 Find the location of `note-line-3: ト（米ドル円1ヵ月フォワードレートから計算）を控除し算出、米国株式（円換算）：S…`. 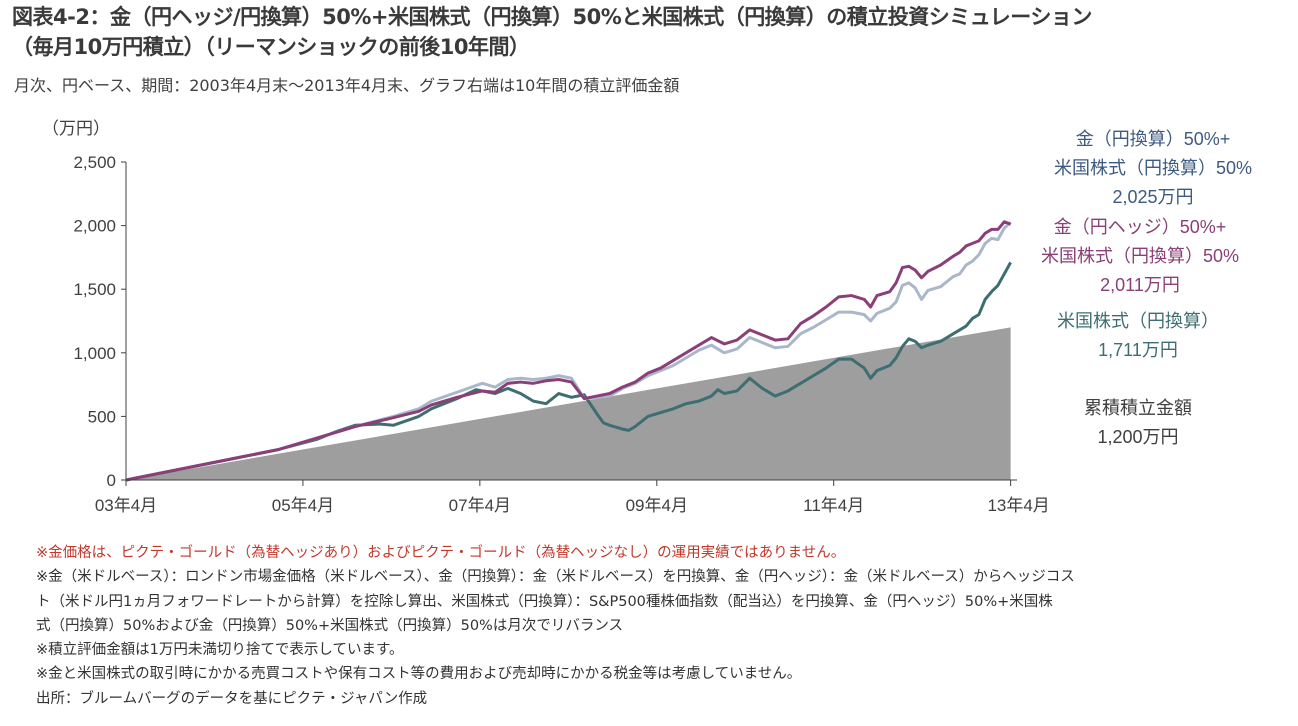

note-line-3: ト（米ドル円1ヵ月フォワードレートから計算）を控除し算出、米国株式（円換算）：S… is located at coordinates (544, 601).